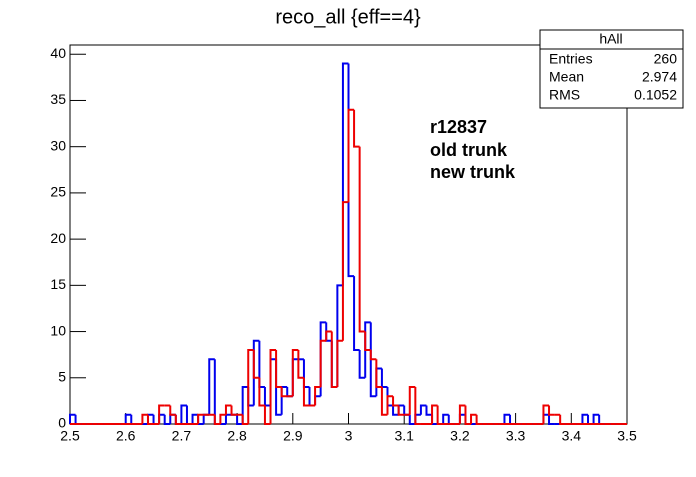  I want to click on stats-value: 2.974, so click(659, 77).